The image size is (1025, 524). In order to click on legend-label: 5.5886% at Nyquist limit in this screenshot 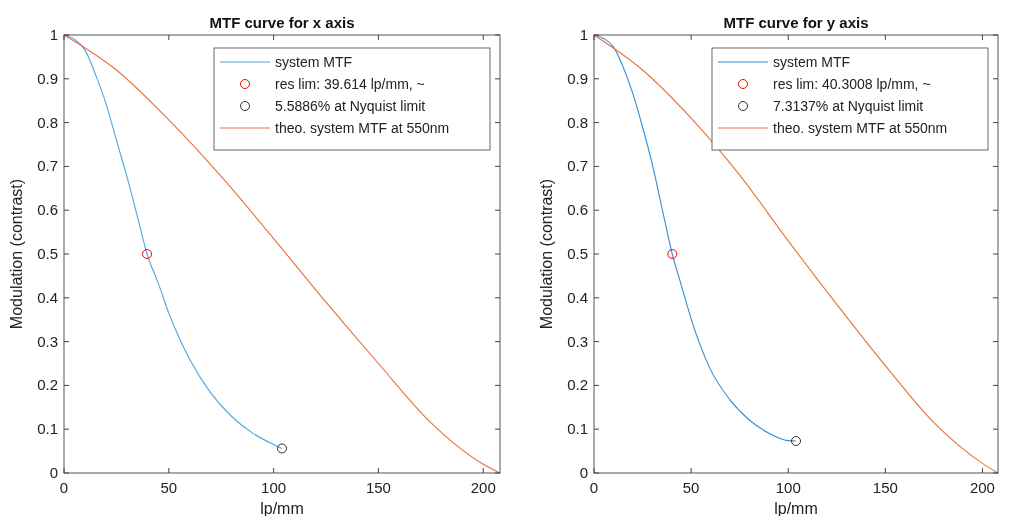, I will do `click(350, 106)`.